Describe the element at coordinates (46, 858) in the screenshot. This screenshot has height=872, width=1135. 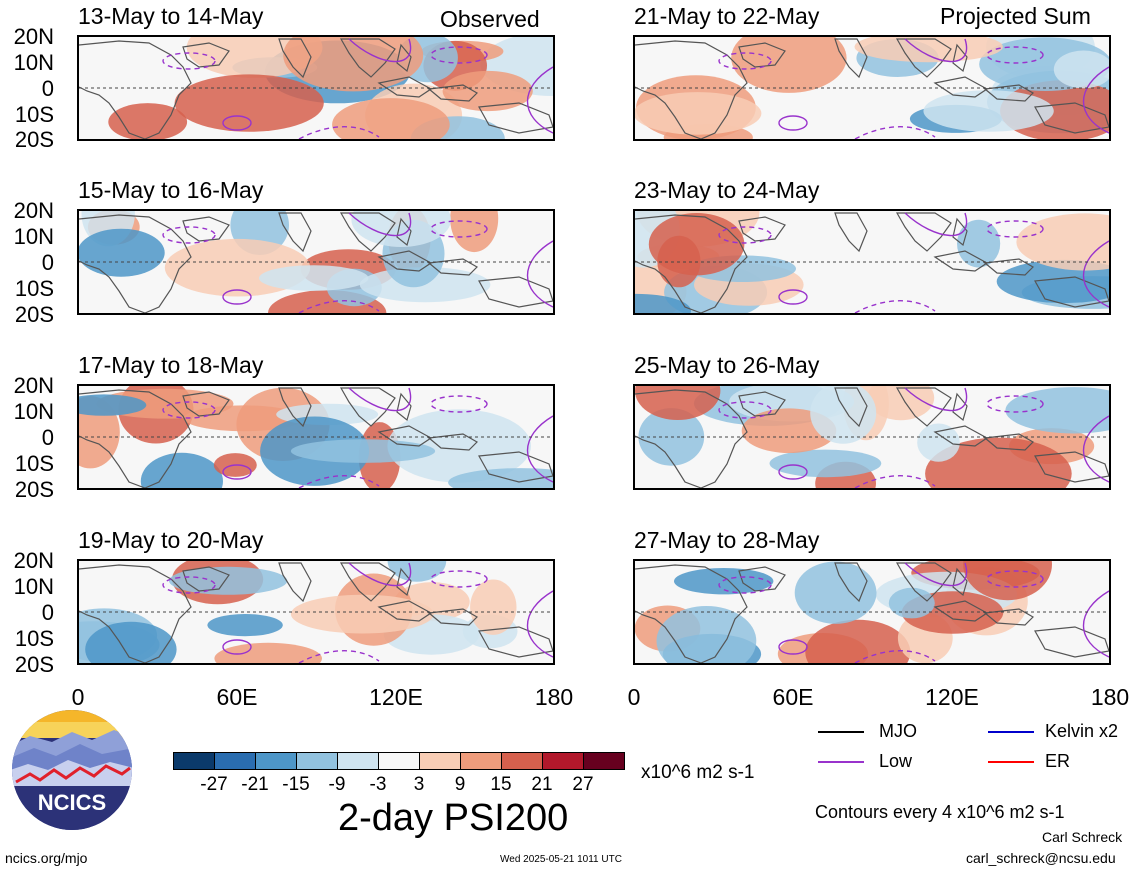
I see `footer-url: ncics.org/mjo` at that location.